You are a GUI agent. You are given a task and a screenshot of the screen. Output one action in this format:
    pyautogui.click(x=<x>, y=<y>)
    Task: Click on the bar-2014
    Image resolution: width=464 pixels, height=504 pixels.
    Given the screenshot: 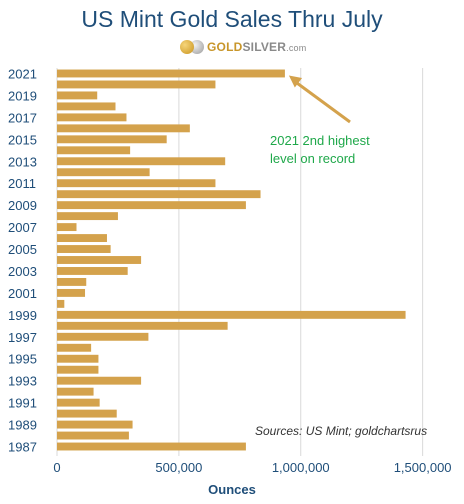 What is the action you would take?
    pyautogui.click(x=94, y=150)
    